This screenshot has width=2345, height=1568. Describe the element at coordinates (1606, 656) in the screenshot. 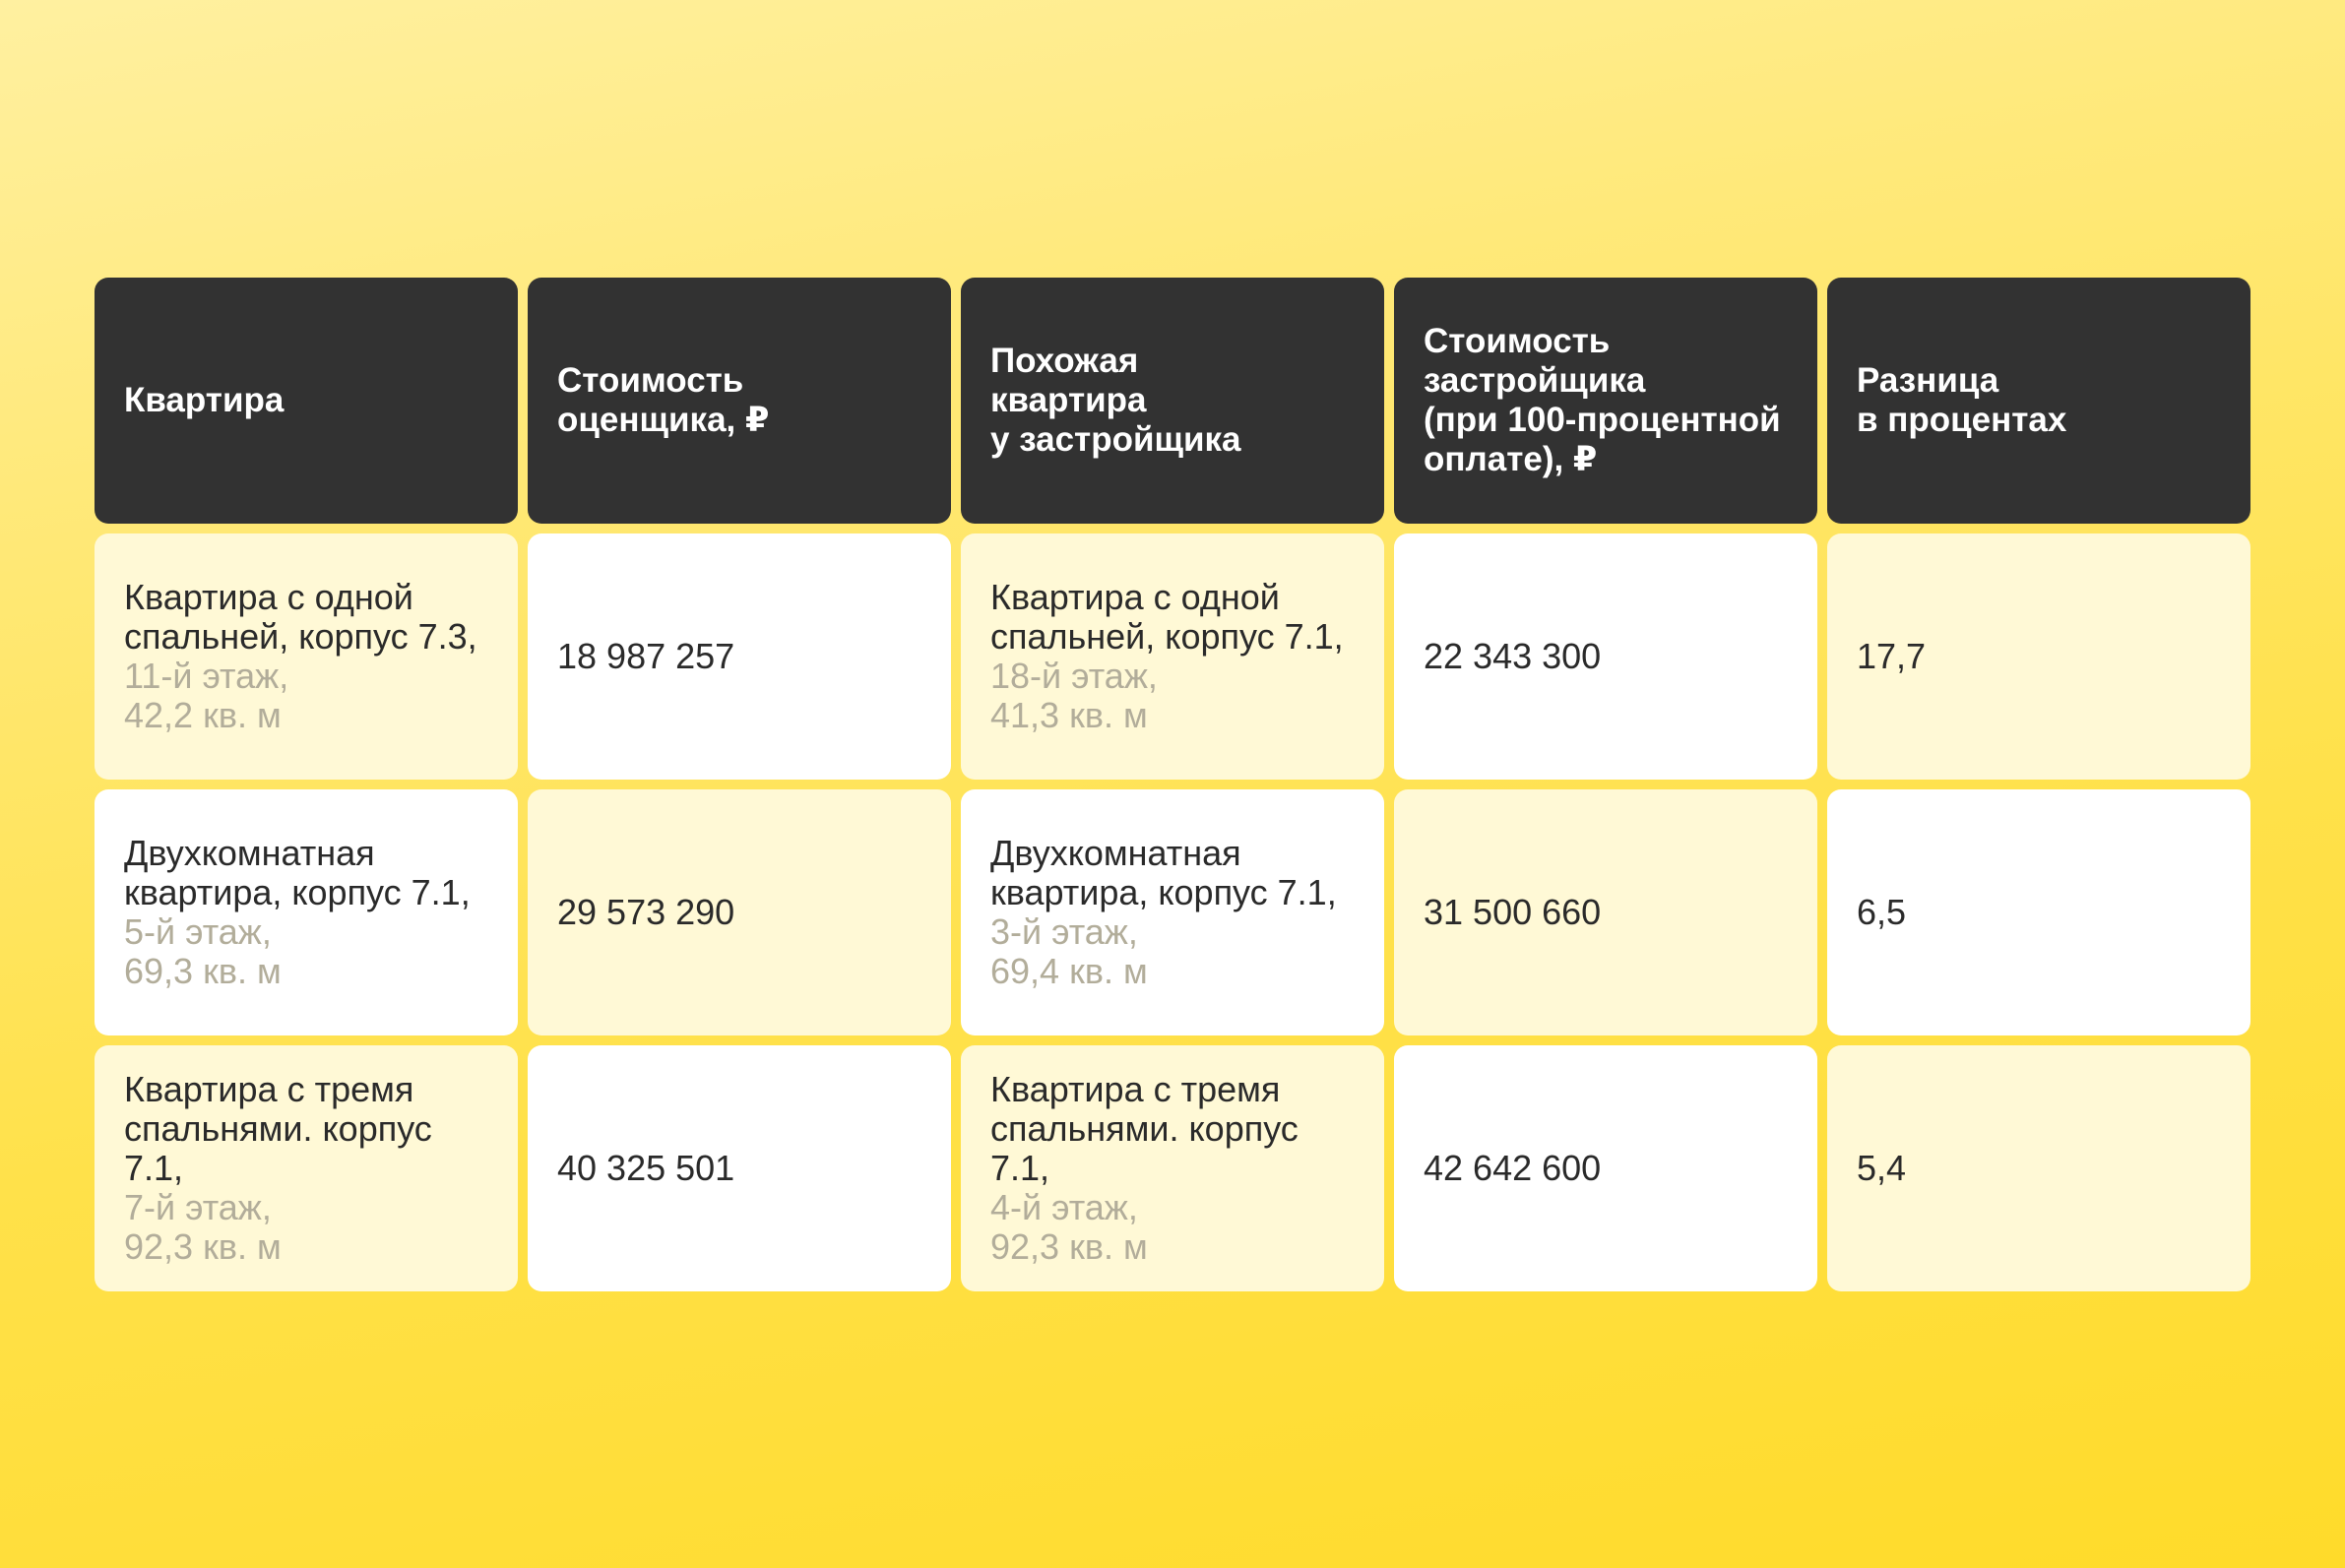

I see `table-cell-developer-price: 22 343 300` at that location.